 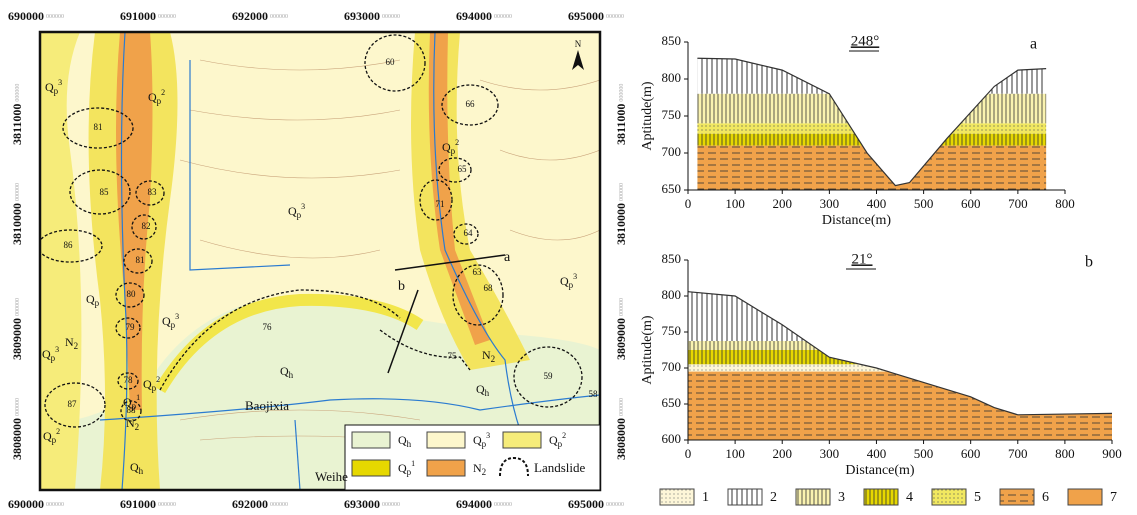 I want to click on y-tick-label: 650, so click(x=672, y=402).